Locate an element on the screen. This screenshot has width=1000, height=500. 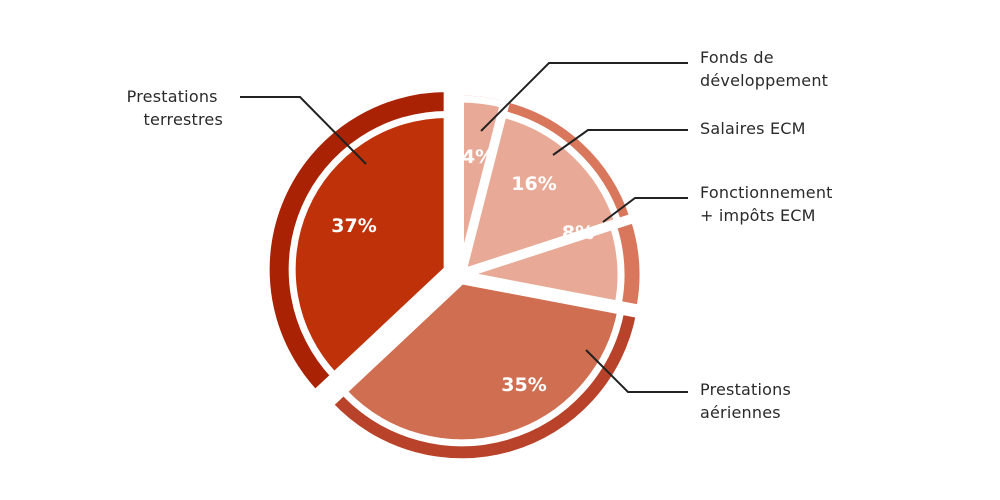
value-label-salaires-ecm: 16% is located at coordinates (533, 184).